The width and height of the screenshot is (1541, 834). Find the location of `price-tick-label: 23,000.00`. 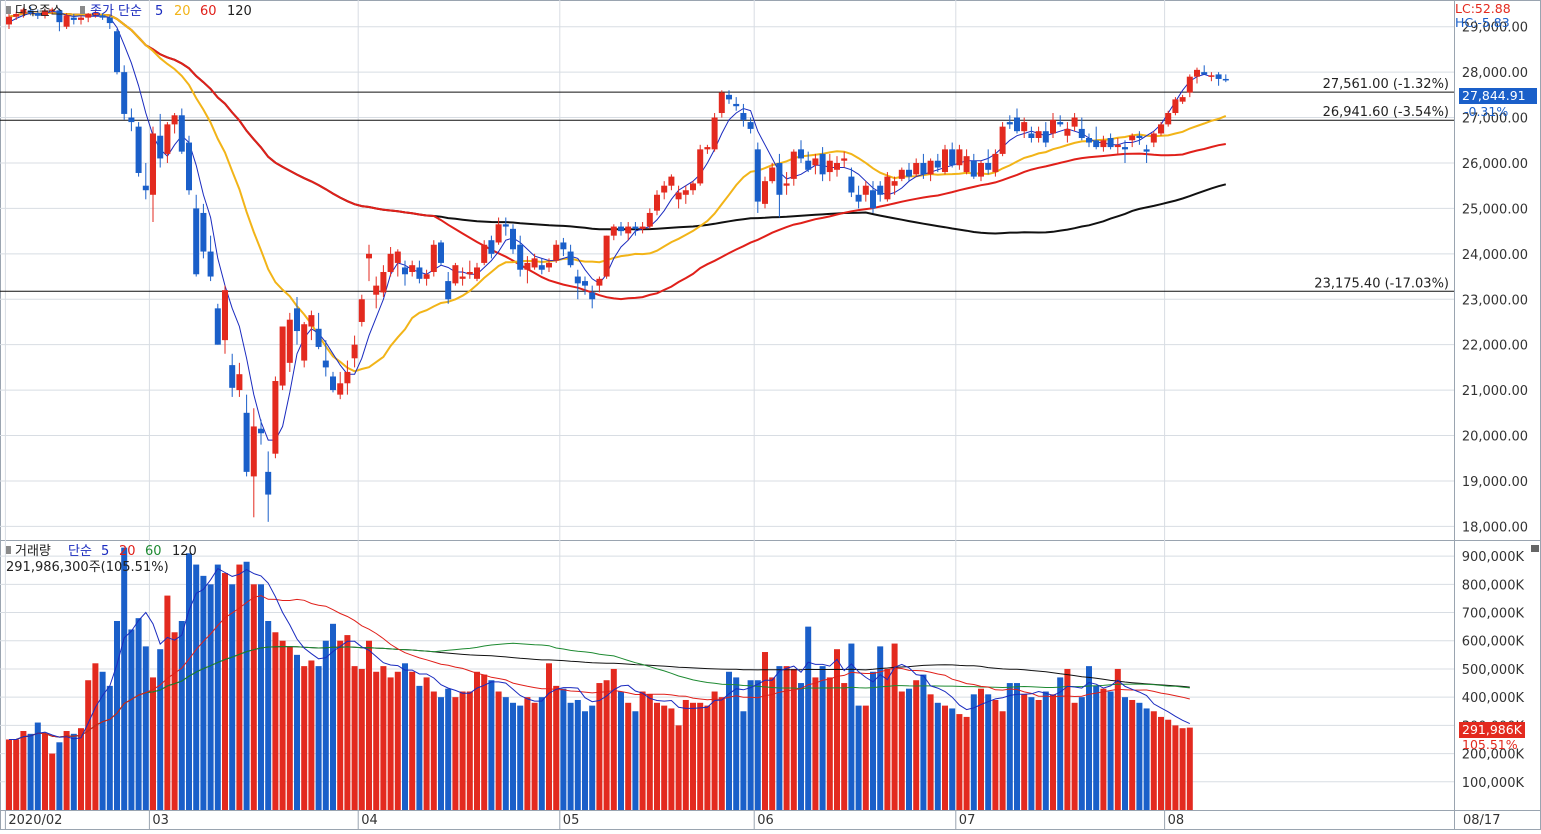

price-tick-label: 23,000.00 is located at coordinates (1495, 300).